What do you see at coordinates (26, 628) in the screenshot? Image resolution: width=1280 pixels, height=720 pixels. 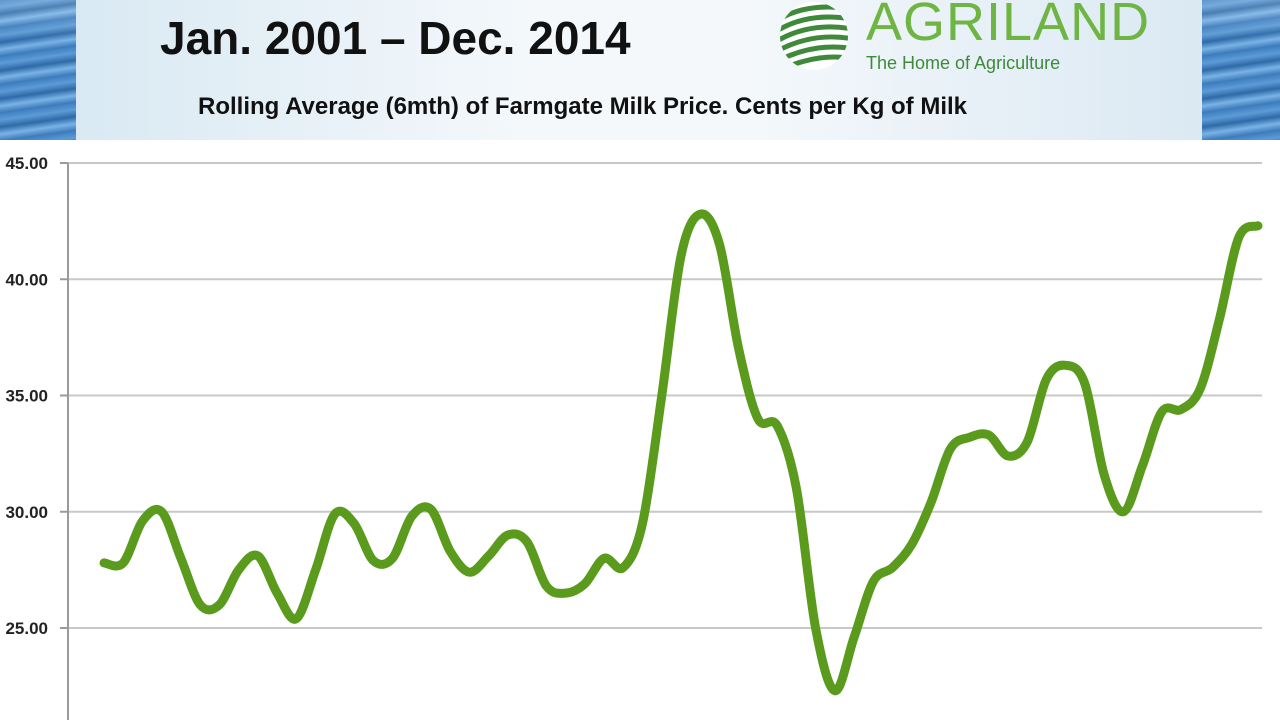 I see `y-tick-label: 25.00` at bounding box center [26, 628].